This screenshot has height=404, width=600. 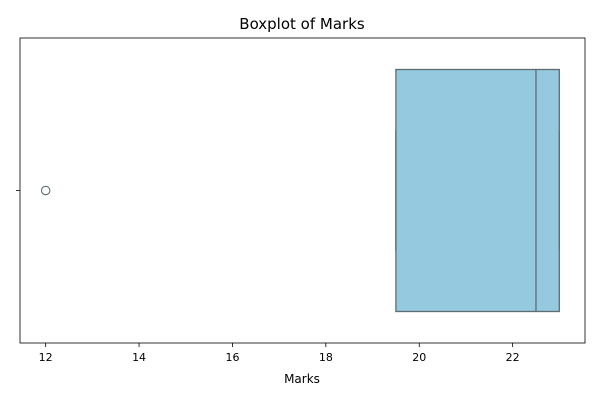 What do you see at coordinates (46, 357) in the screenshot?
I see `x-tick-label: 12` at bounding box center [46, 357].